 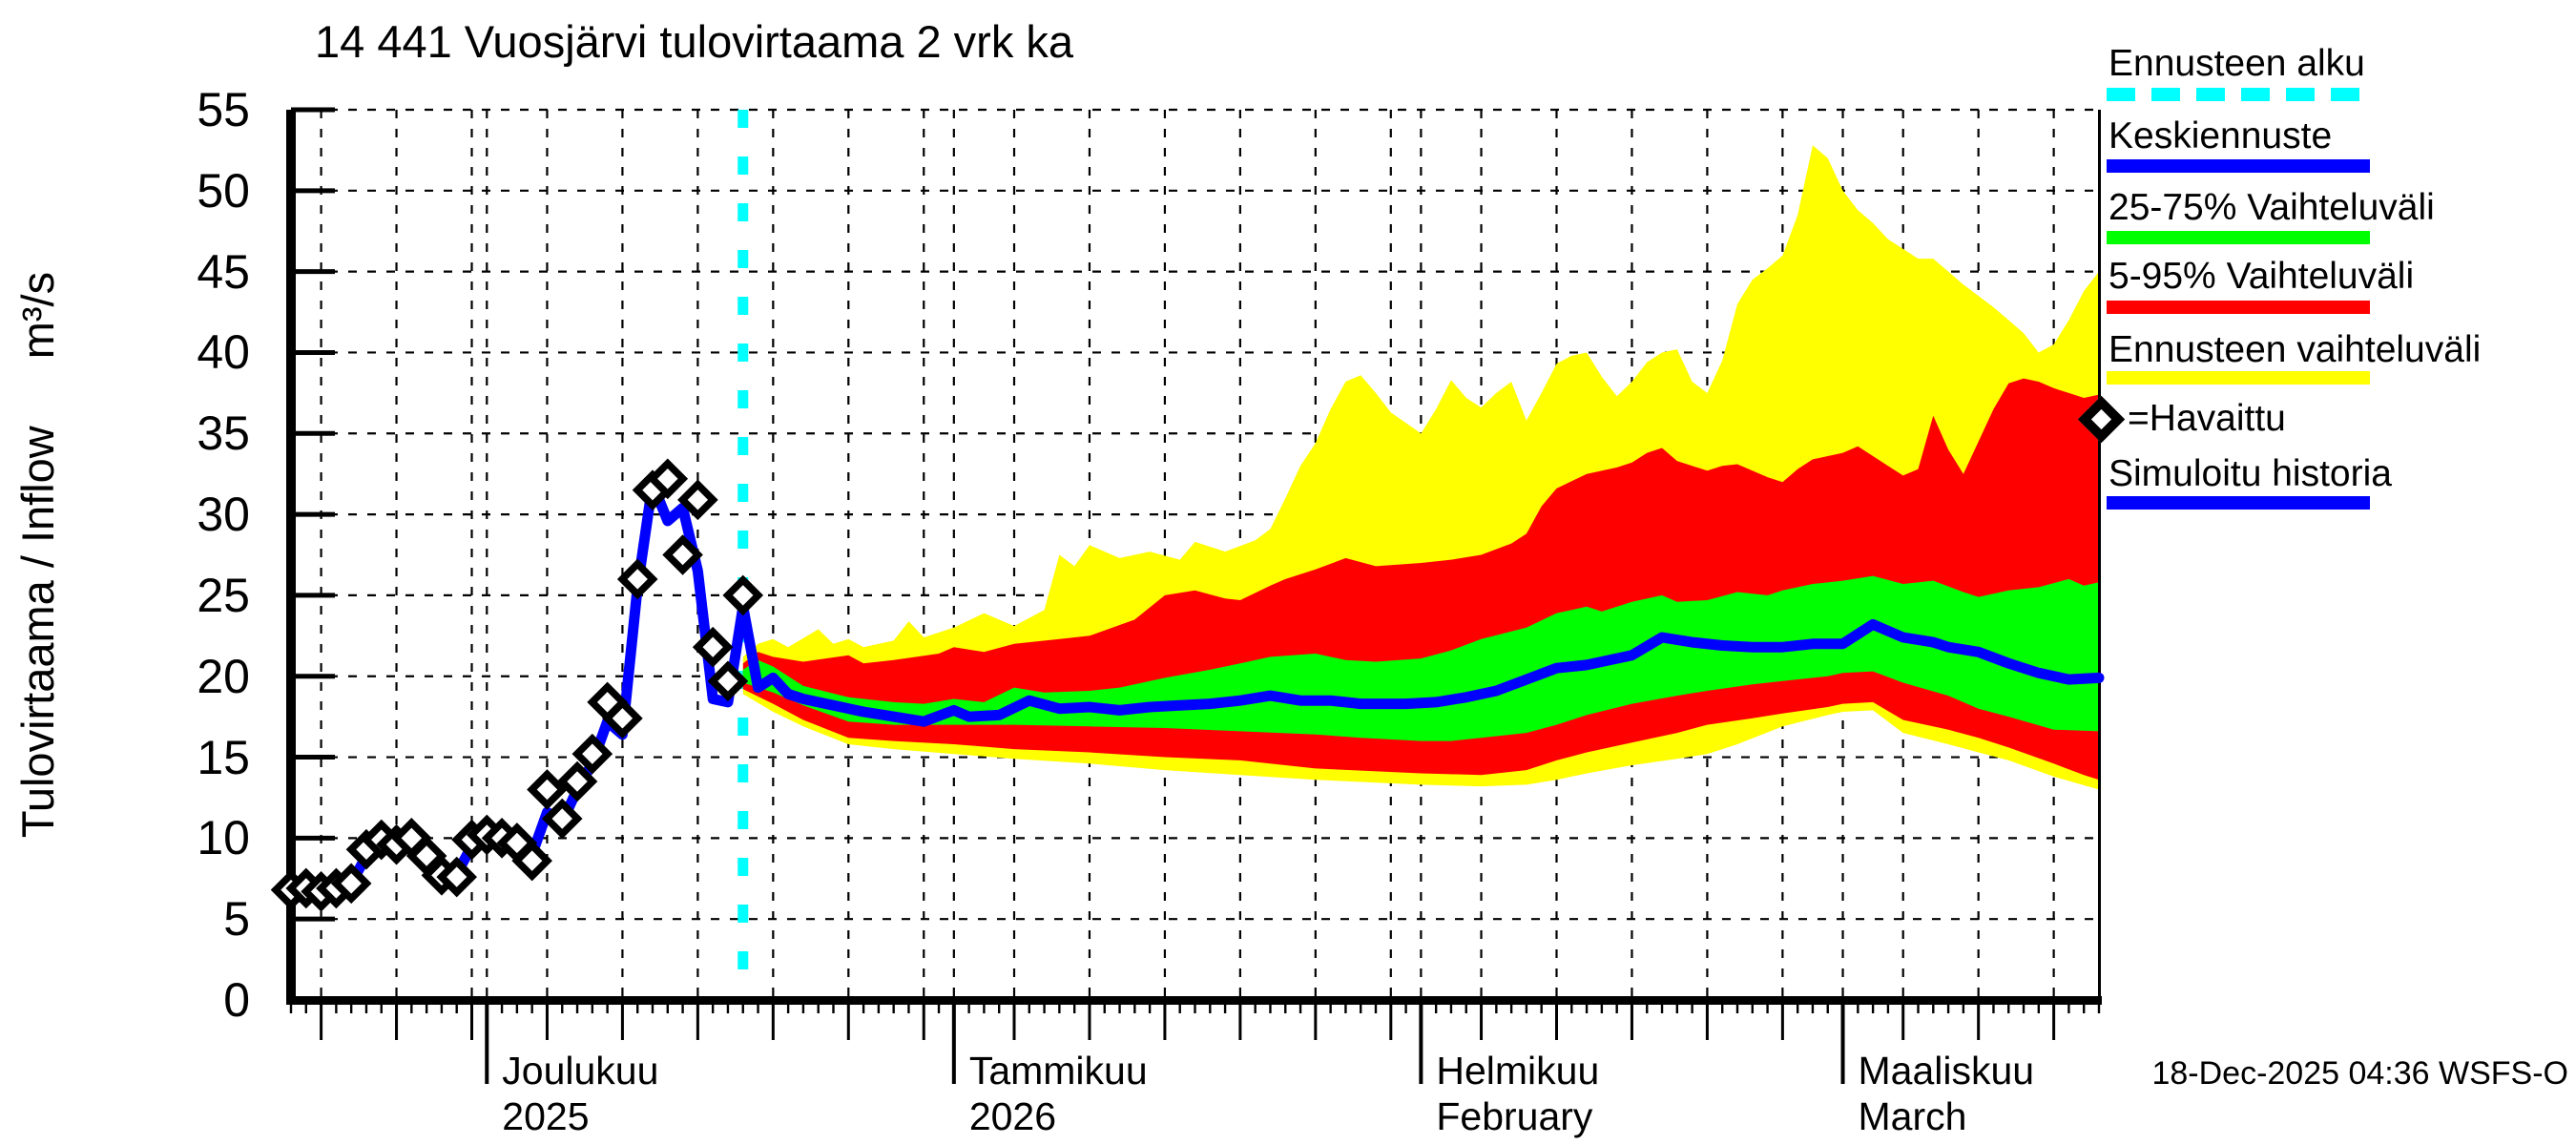 What do you see at coordinates (223, 271) in the screenshot?
I see `y-tick-label: 45` at bounding box center [223, 271].